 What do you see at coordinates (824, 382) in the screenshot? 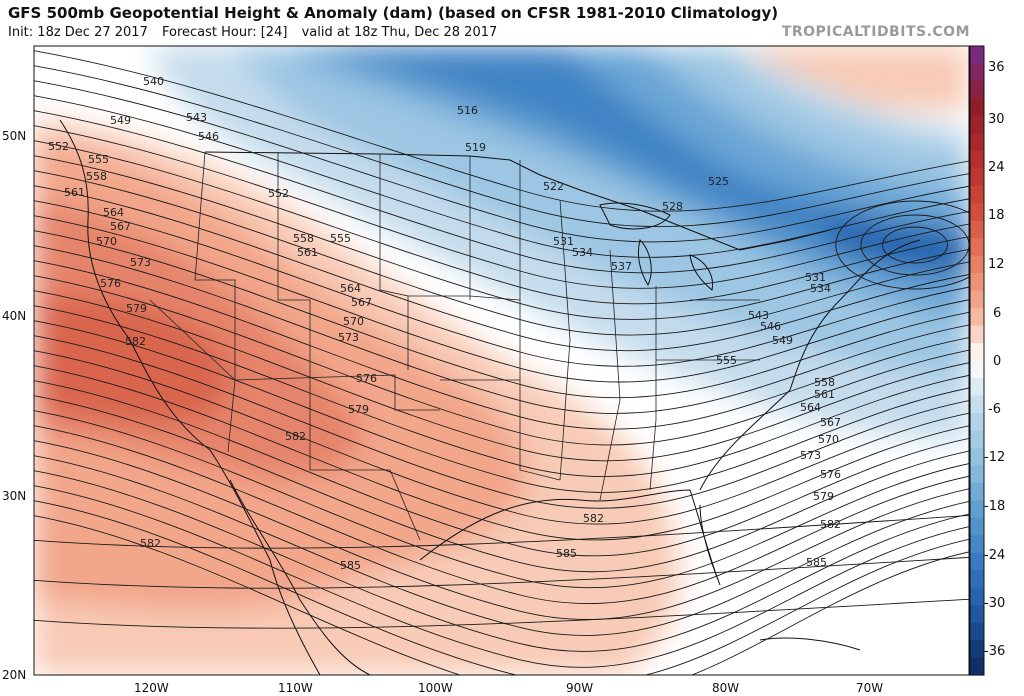
I see `svg-text: 558` at bounding box center [824, 382].